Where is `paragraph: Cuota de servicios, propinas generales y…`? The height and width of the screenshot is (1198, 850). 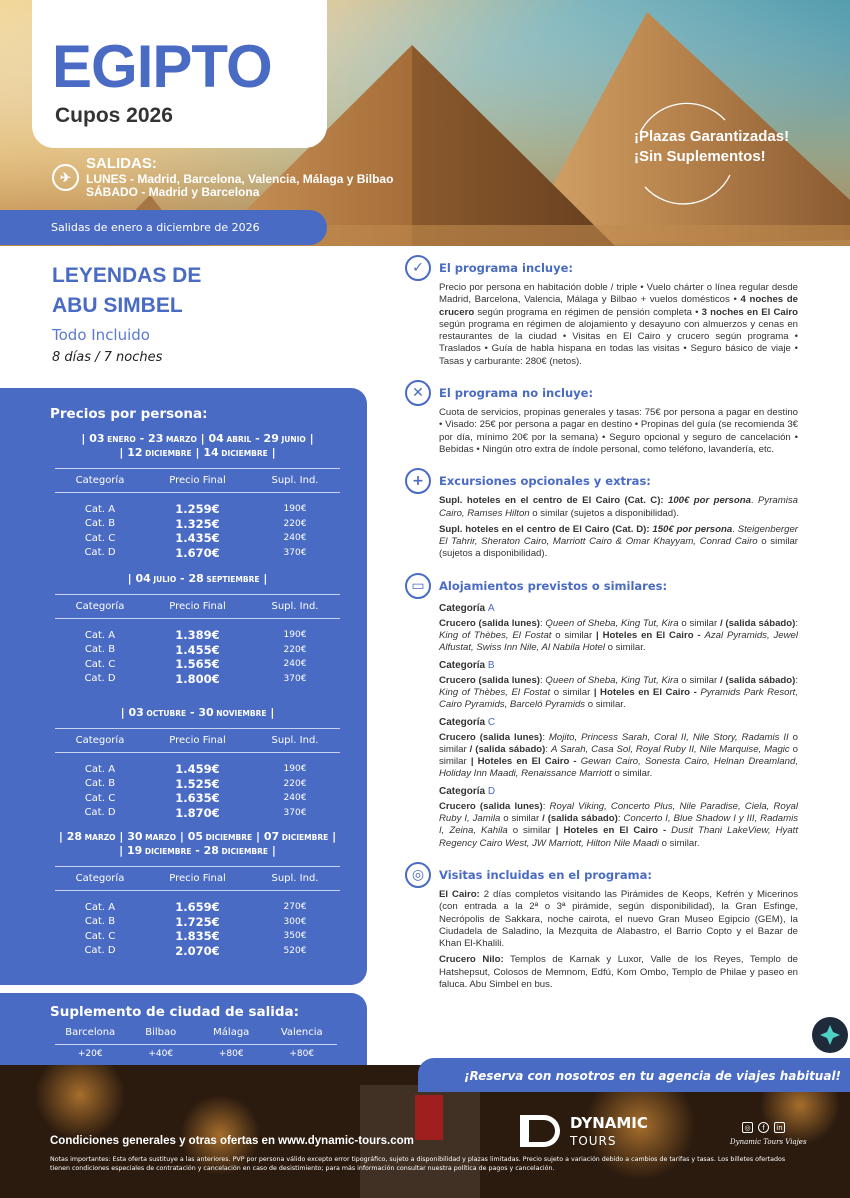
paragraph: Cuota de servicios, propinas generales y… is located at coordinates (618, 431).